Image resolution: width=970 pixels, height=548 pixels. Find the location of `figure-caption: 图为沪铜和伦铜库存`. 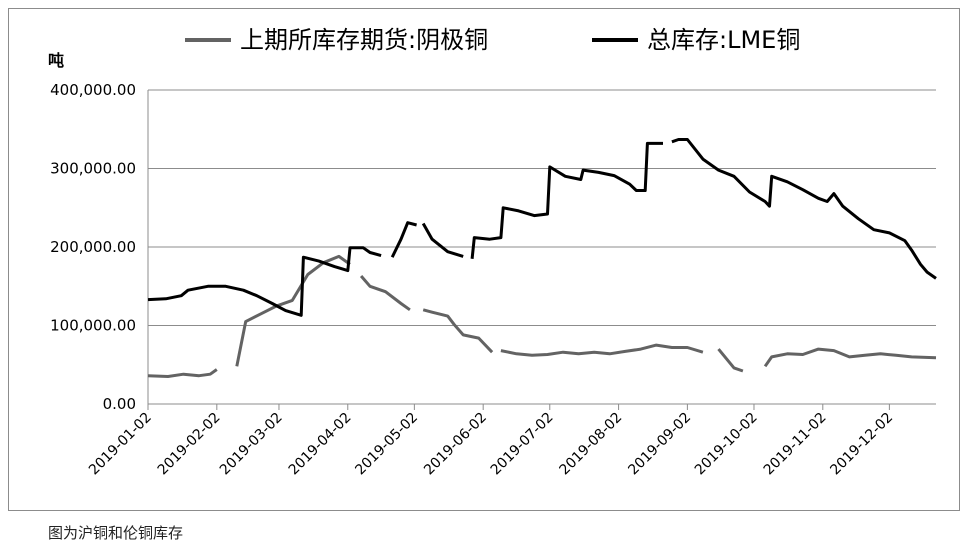

figure-caption: 图为沪铜和伦铜库存 is located at coordinates (116, 533).